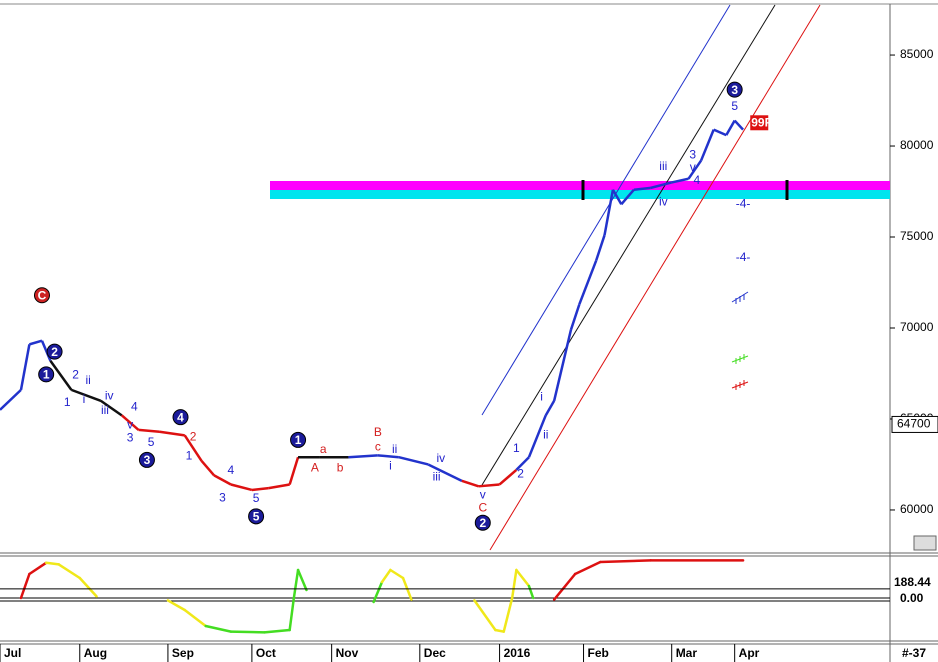 The width and height of the screenshot is (938, 662). Describe the element at coordinates (925, 543) in the screenshot. I see `toolbar-button` at that location.